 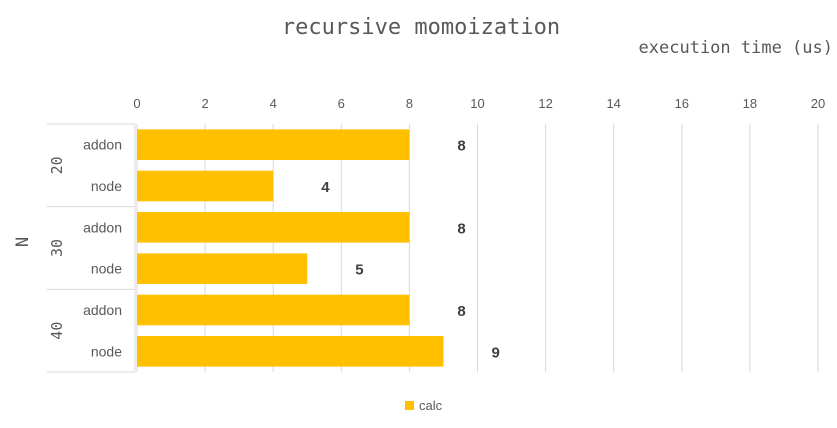 I want to click on chart-title: recursive momoization, so click(x=421, y=27).